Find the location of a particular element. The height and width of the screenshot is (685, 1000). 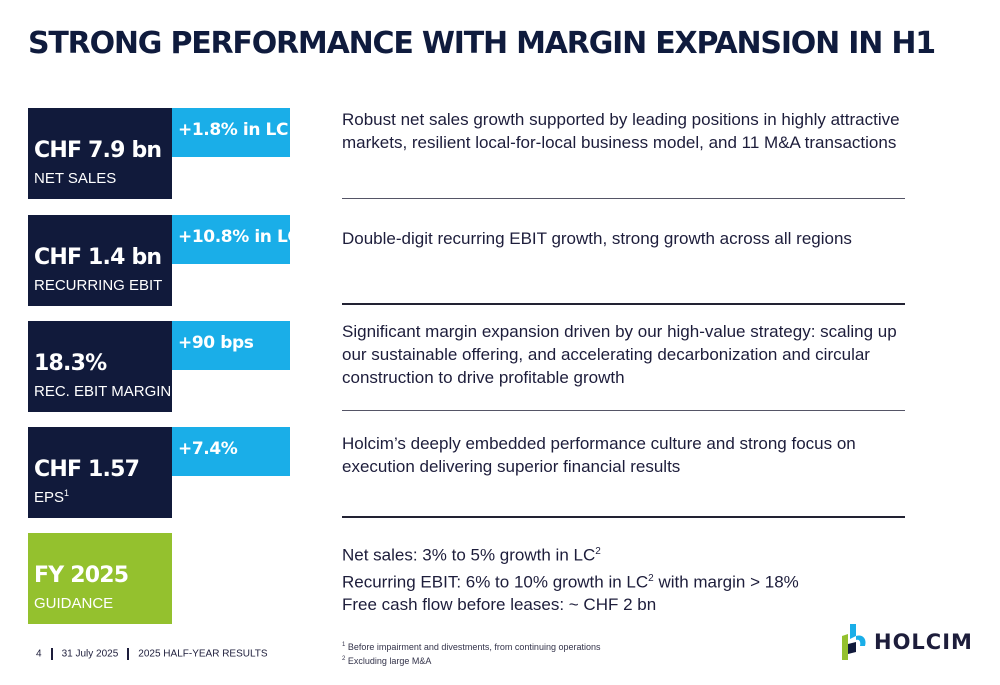

kpi-ebit-margin-box: 18.3% REC. EBIT MARGIN is located at coordinates (100, 366).